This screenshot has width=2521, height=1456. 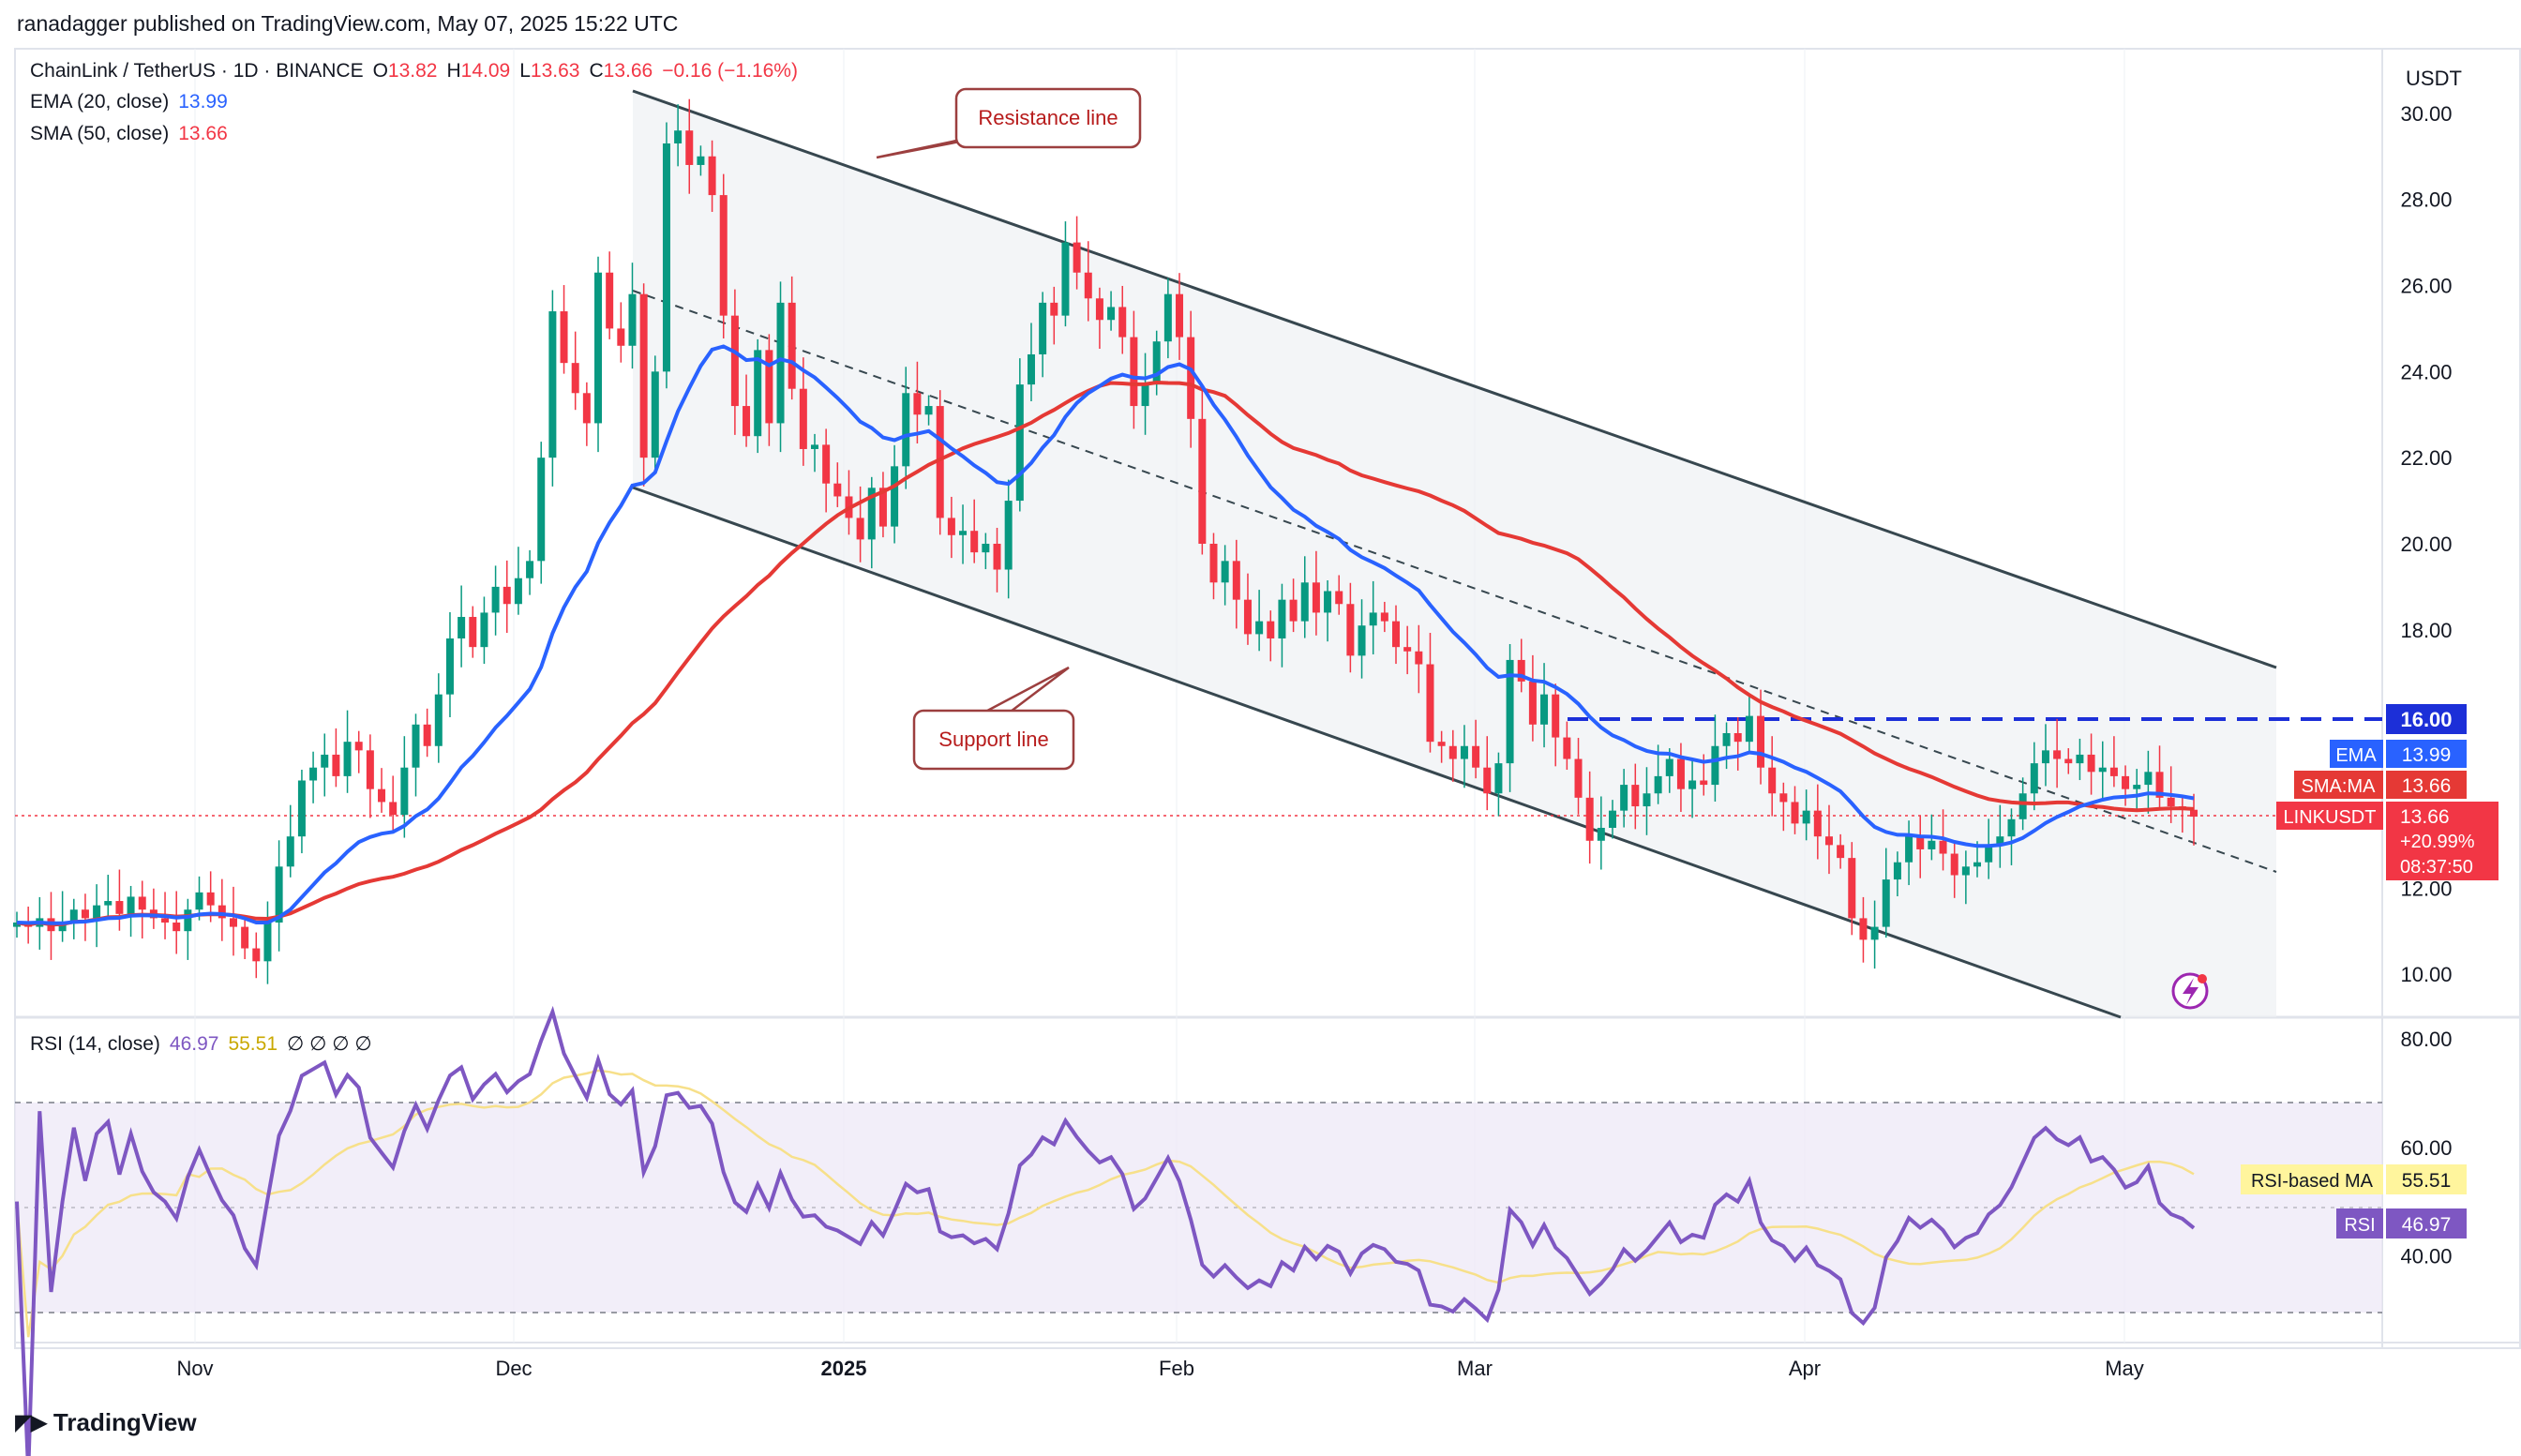 What do you see at coordinates (106, 1422) in the screenshot?
I see `tradingview-logo: ◤▶ TradingView` at bounding box center [106, 1422].